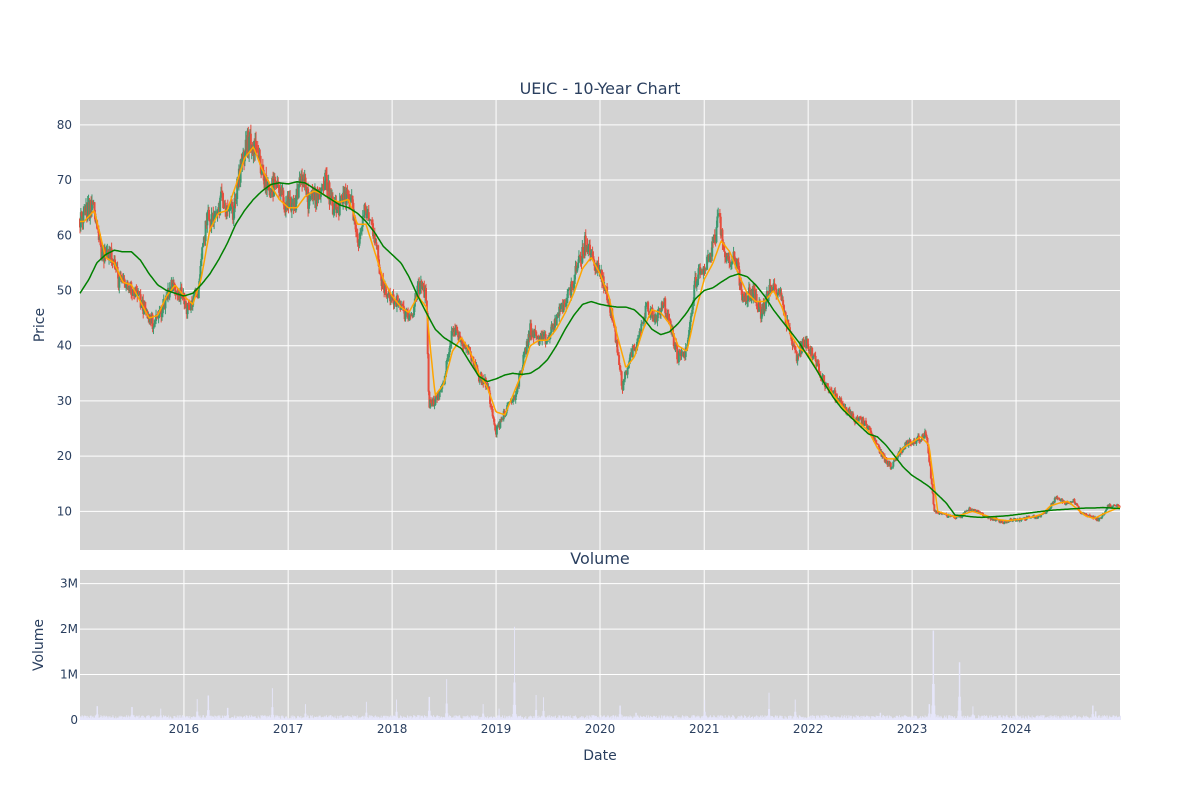 Image resolution: width=1200 pixels, height=804 pixels. Describe the element at coordinates (392, 729) in the screenshot. I see `x-tick-label: 2018` at that location.